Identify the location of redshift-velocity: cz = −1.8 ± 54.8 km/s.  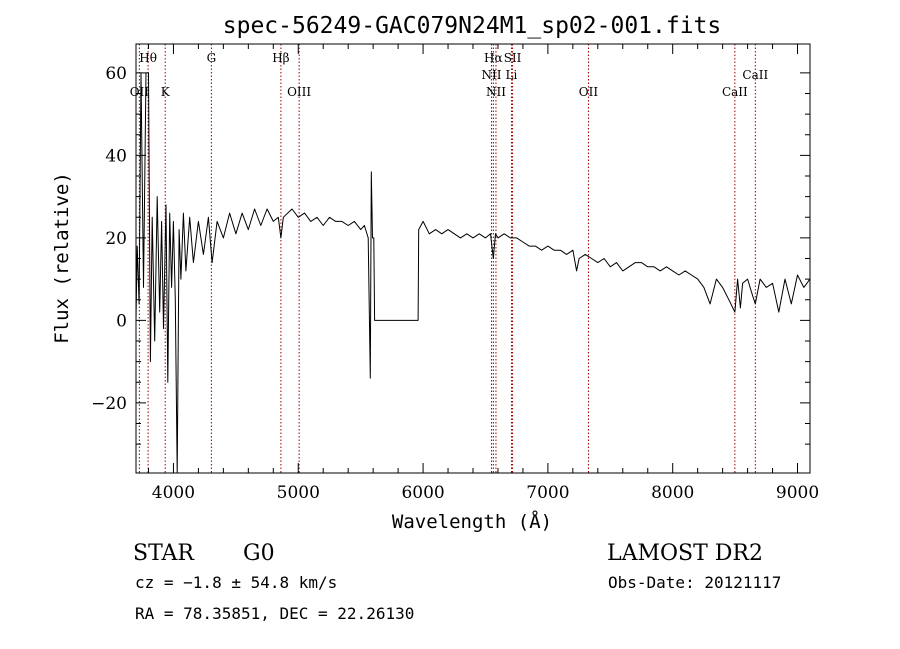
(236, 582).